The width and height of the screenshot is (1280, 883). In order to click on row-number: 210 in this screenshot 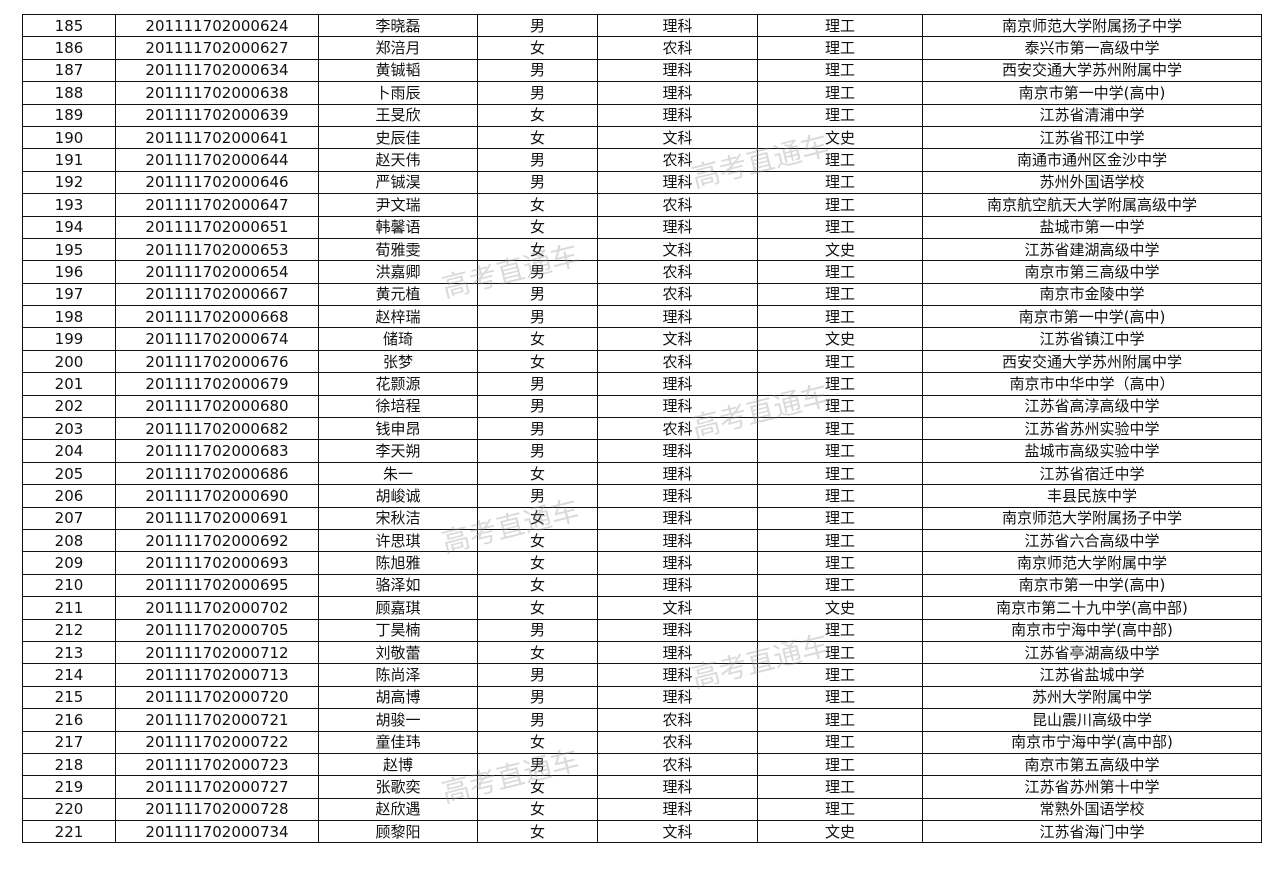, I will do `click(69, 585)`.